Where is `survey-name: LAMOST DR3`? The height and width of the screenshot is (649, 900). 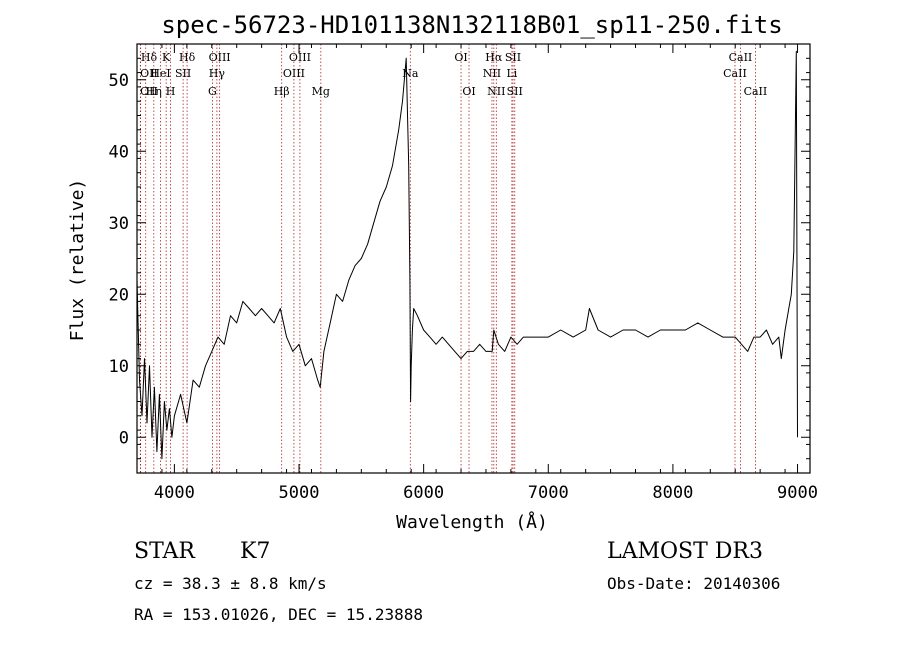 survey-name: LAMOST DR3 is located at coordinates (685, 551).